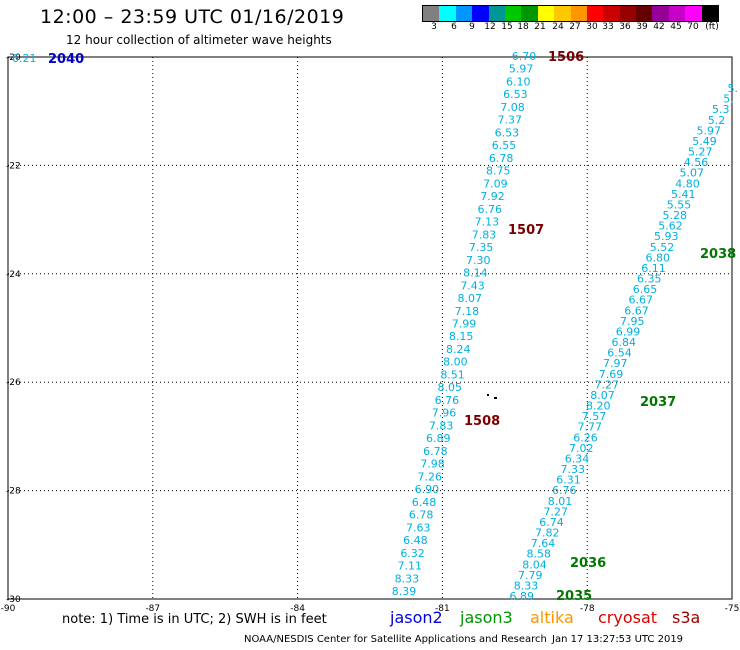  I want to click on wave-height-value: 7.98, so click(432, 464).